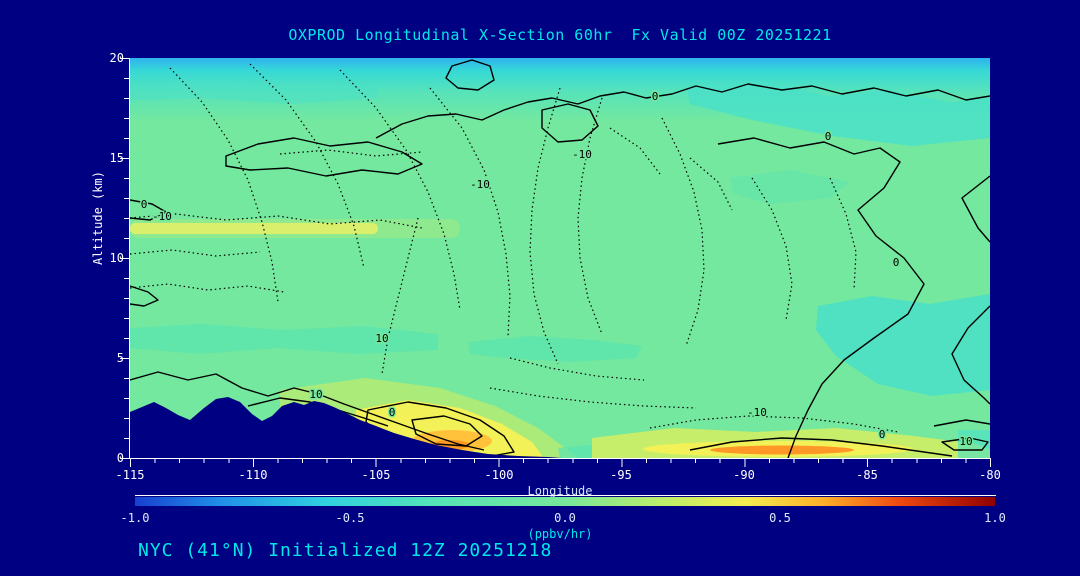 The height and width of the screenshot is (576, 1080). Describe the element at coordinates (350, 518) in the screenshot. I see `colorbar-tick-label: -0.5` at that location.